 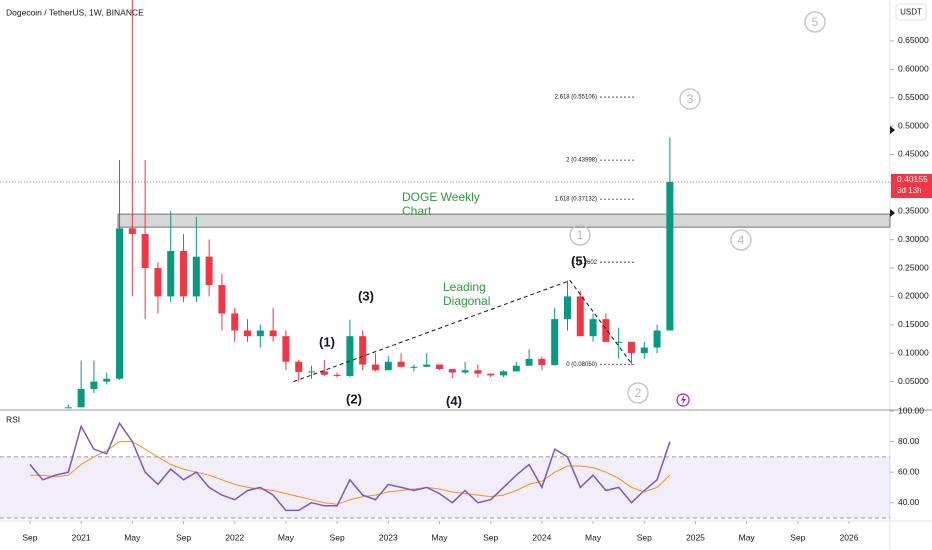 I want to click on x-tick-label: 2024, so click(x=541, y=537).